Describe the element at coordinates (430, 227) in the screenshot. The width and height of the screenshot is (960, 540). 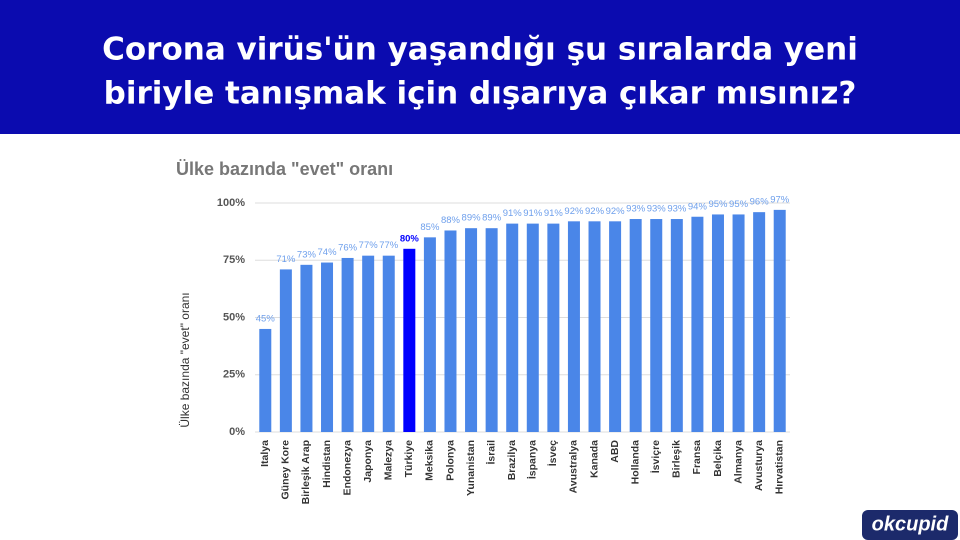
I see `value-label: 85%` at that location.